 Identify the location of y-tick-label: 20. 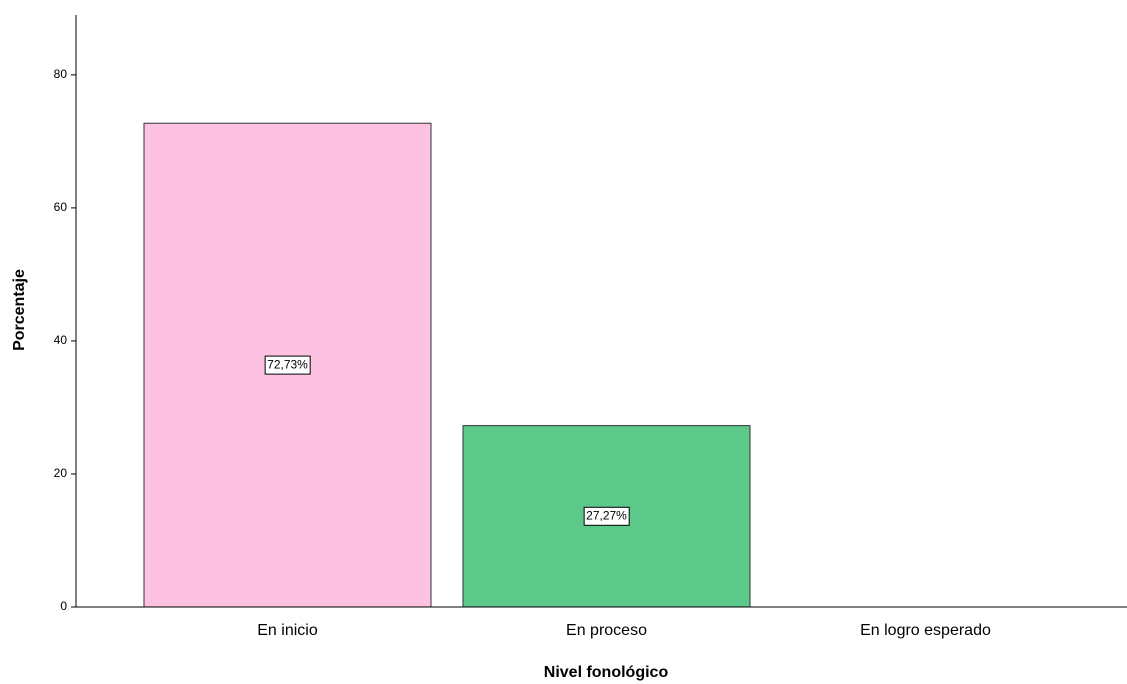
(61, 473).